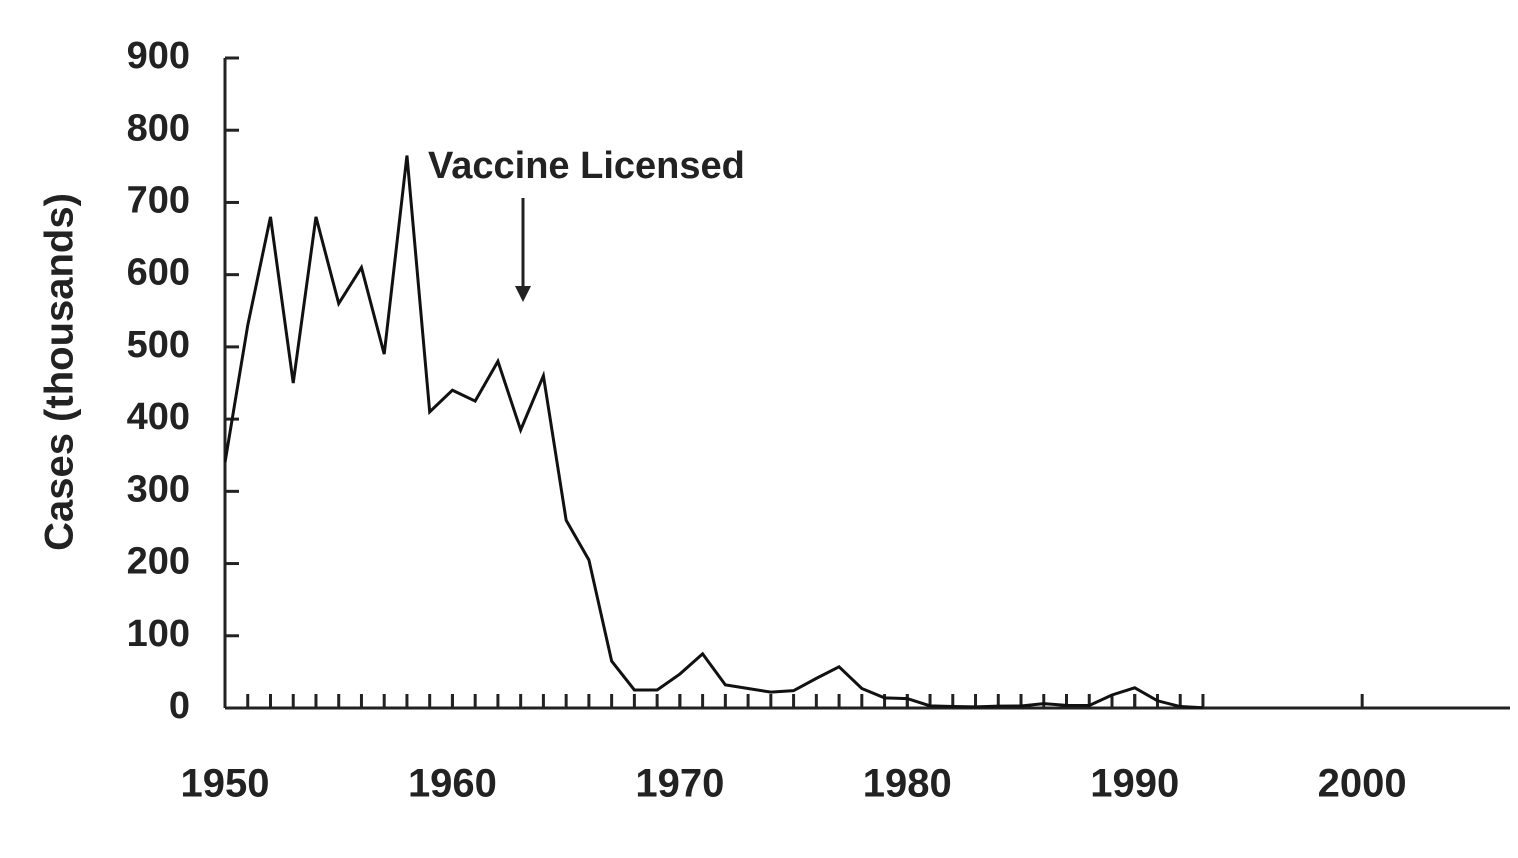 The image size is (1518, 858). What do you see at coordinates (158, 634) in the screenshot?
I see `y-tick-label: 100` at bounding box center [158, 634].